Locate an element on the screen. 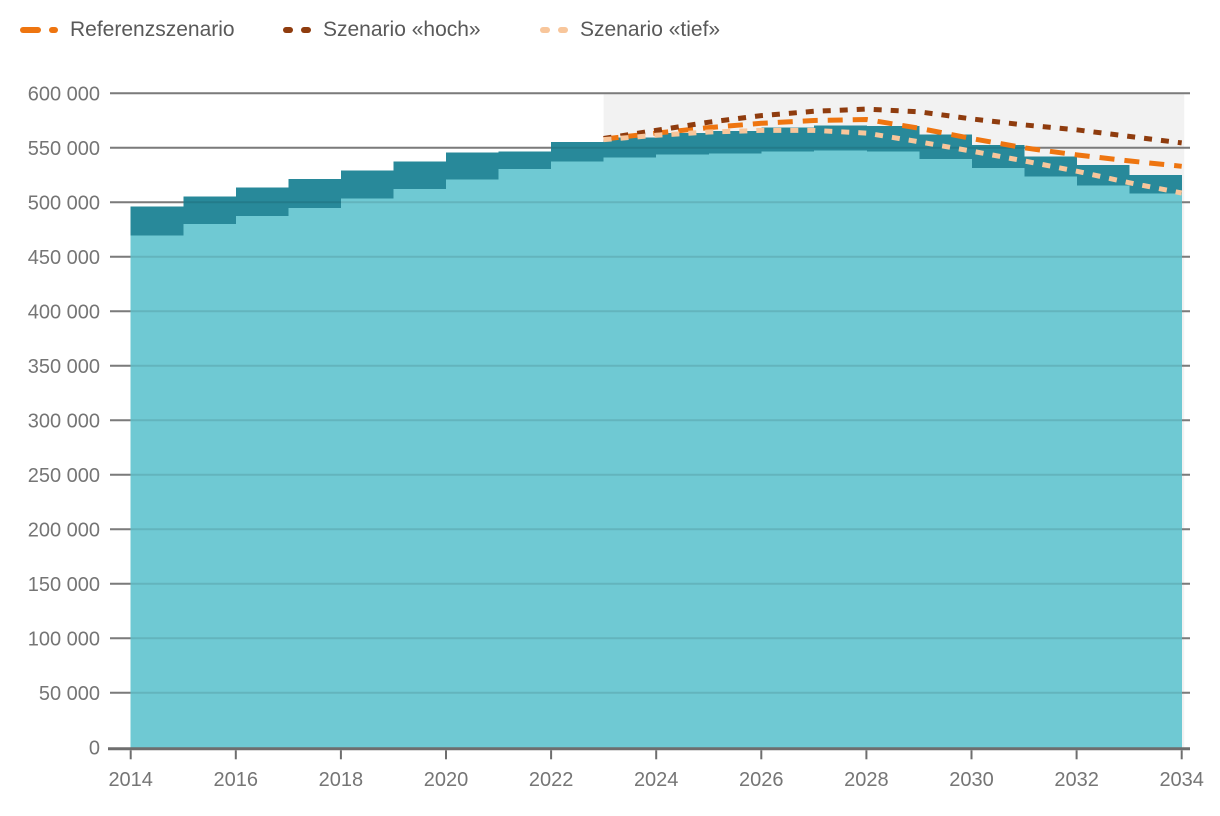 This screenshot has width=1220, height=816. legend-item-label: Szenario «hoch» is located at coordinates (402, 29).